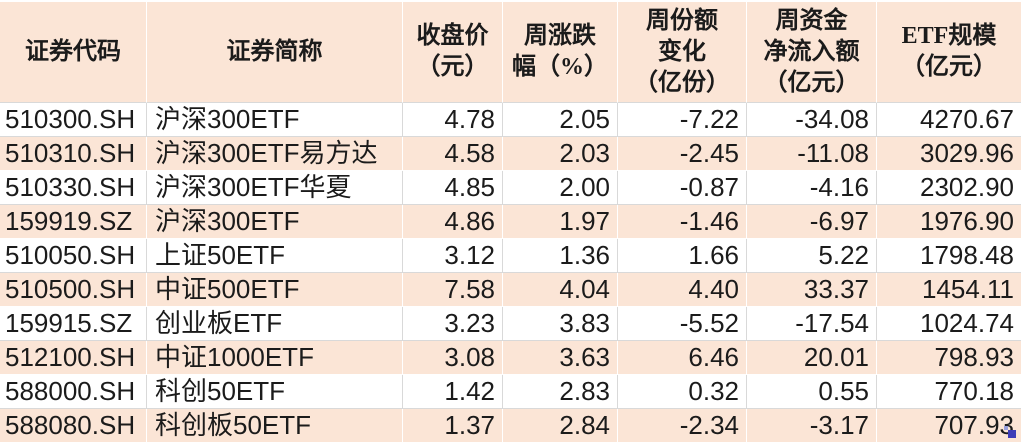 The height and width of the screenshot is (443, 1021). Describe the element at coordinates (73, 120) in the screenshot. I see `cell-code: 510300.SH` at that location.